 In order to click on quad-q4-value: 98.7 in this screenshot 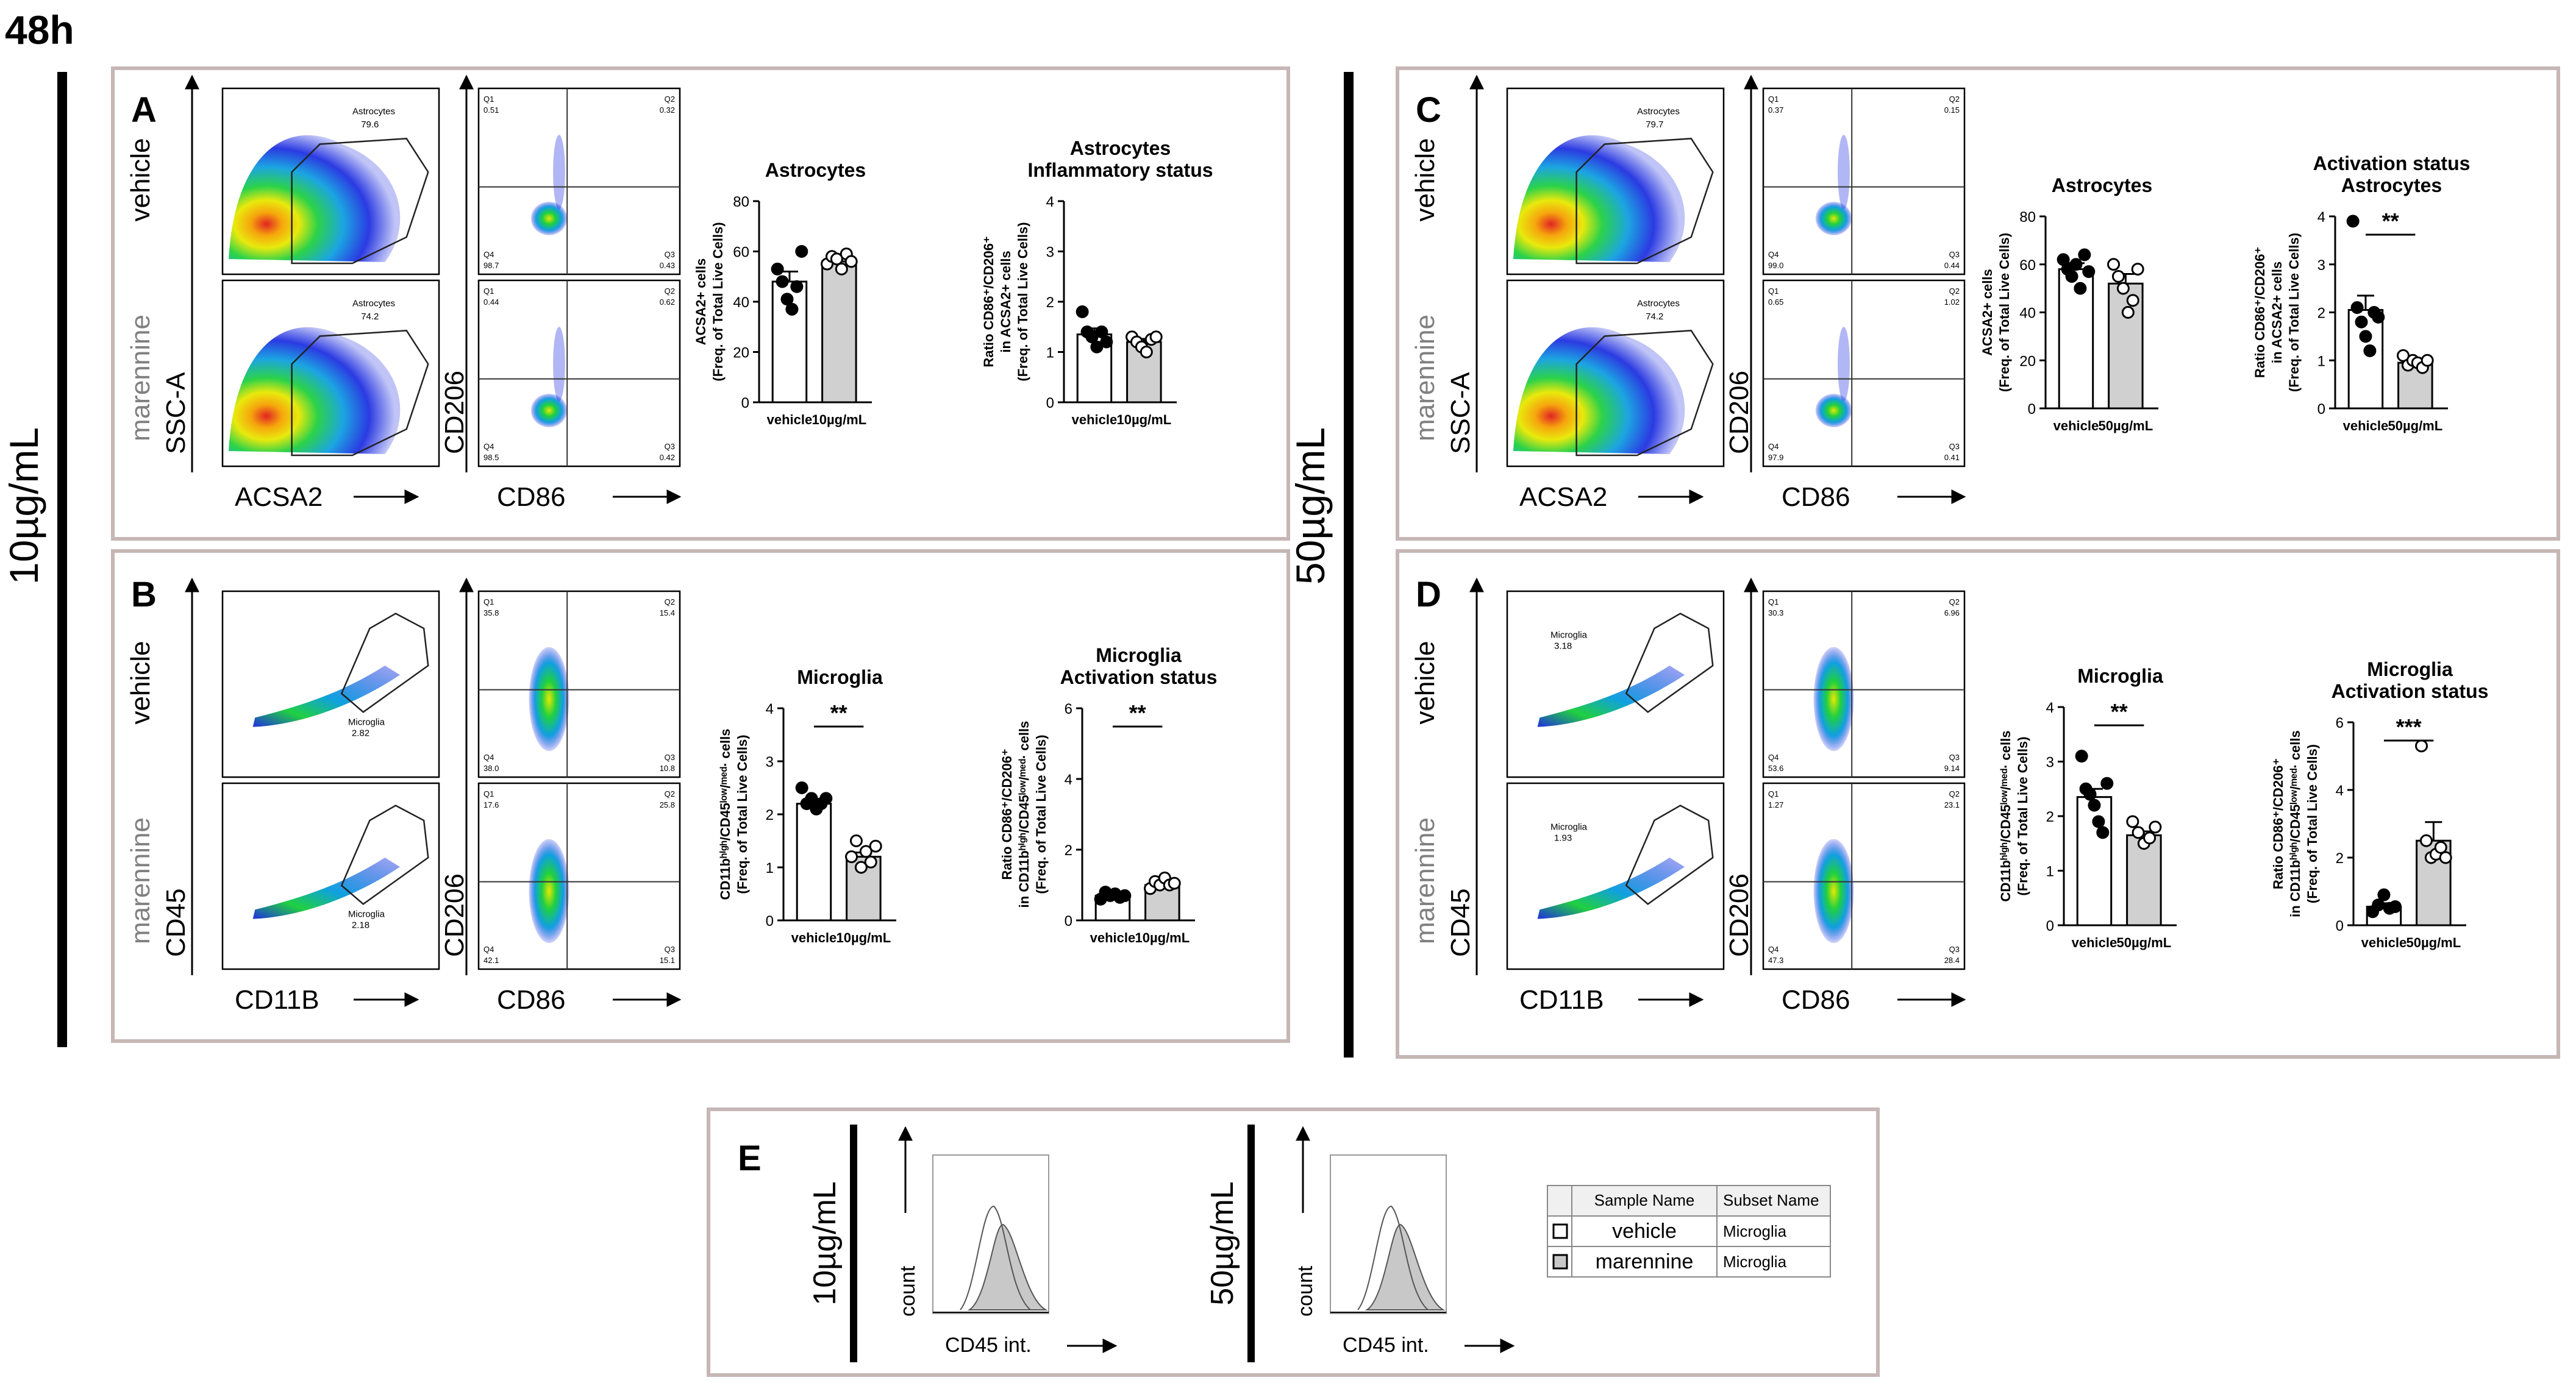, I will do `click(491, 265)`.